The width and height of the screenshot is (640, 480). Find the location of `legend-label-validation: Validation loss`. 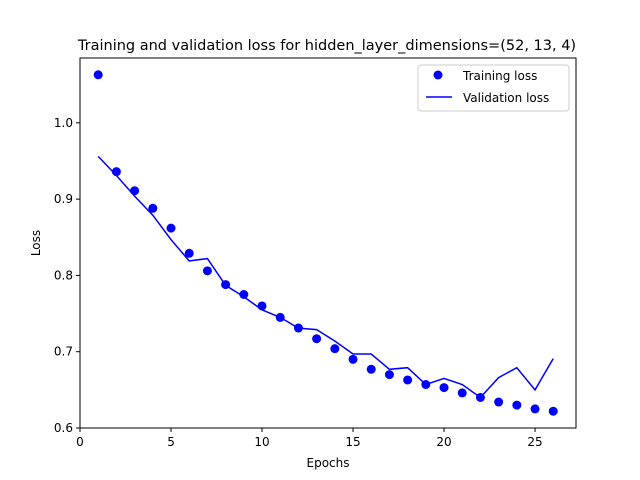

legend-label-validation: Validation loss is located at coordinates (506, 98).